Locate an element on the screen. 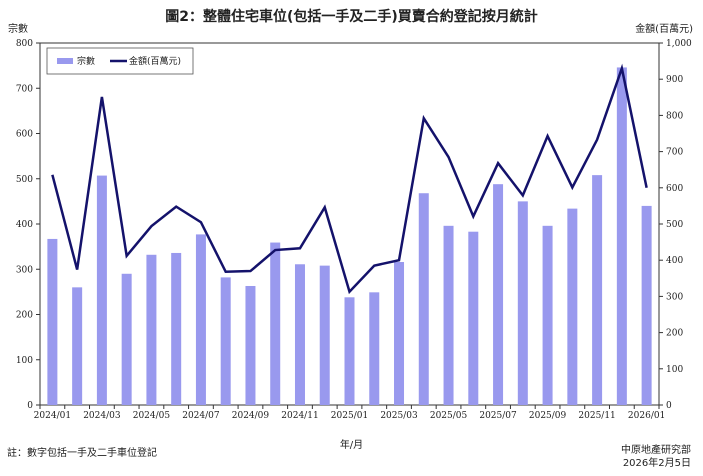 Image resolution: width=703 pixels, height=476 pixels. right-tick-label: 200 is located at coordinates (674, 334).